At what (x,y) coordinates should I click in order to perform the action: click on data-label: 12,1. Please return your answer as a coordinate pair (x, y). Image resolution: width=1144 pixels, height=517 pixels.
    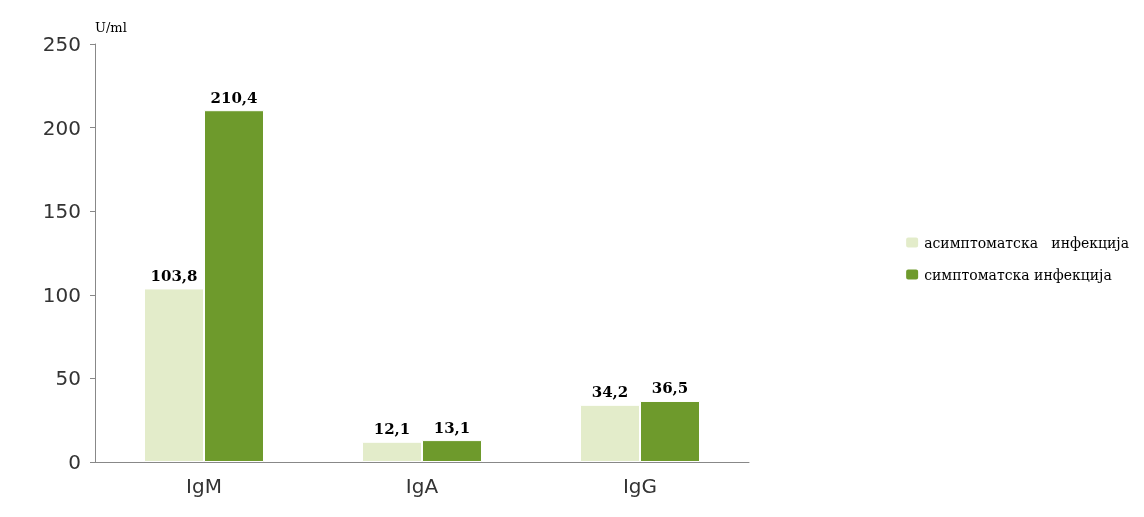
    Looking at the image, I should click on (392, 429).